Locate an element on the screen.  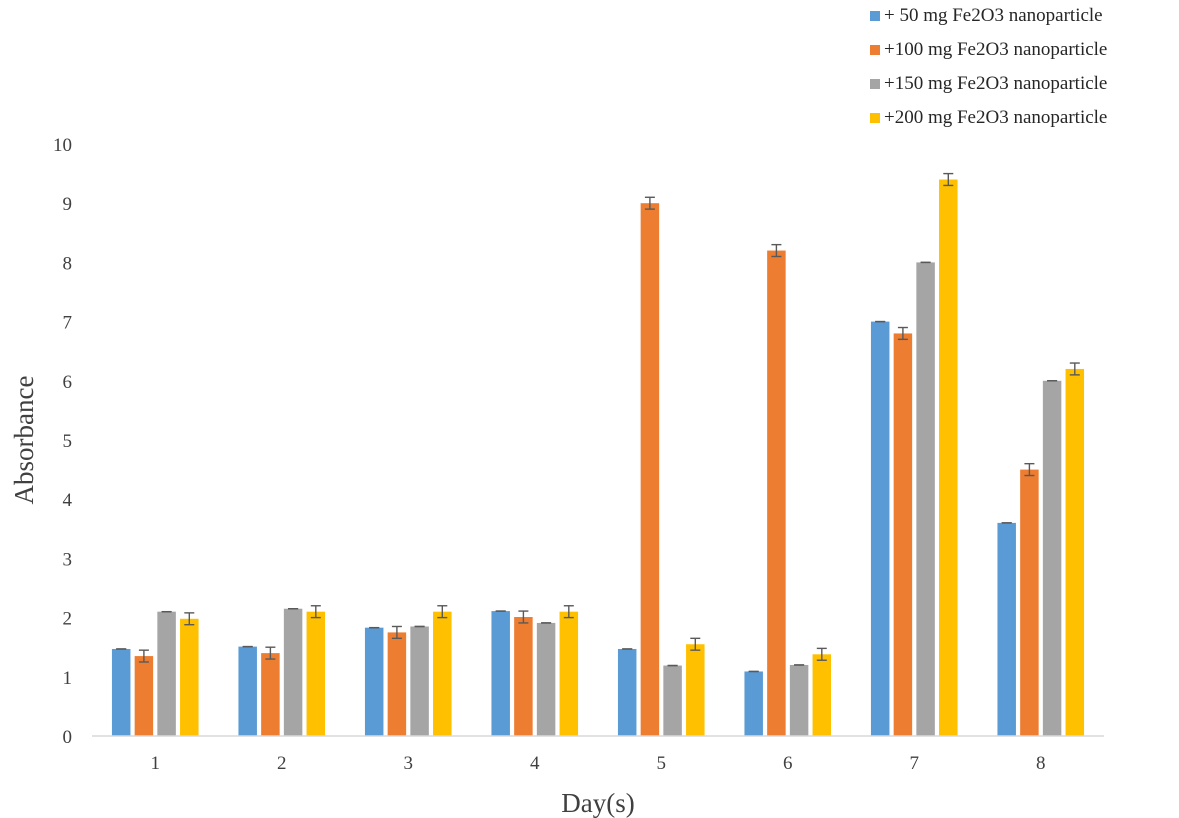
legend-label: +150 mg Fe2O3 nanoparticle is located at coordinates (996, 83).